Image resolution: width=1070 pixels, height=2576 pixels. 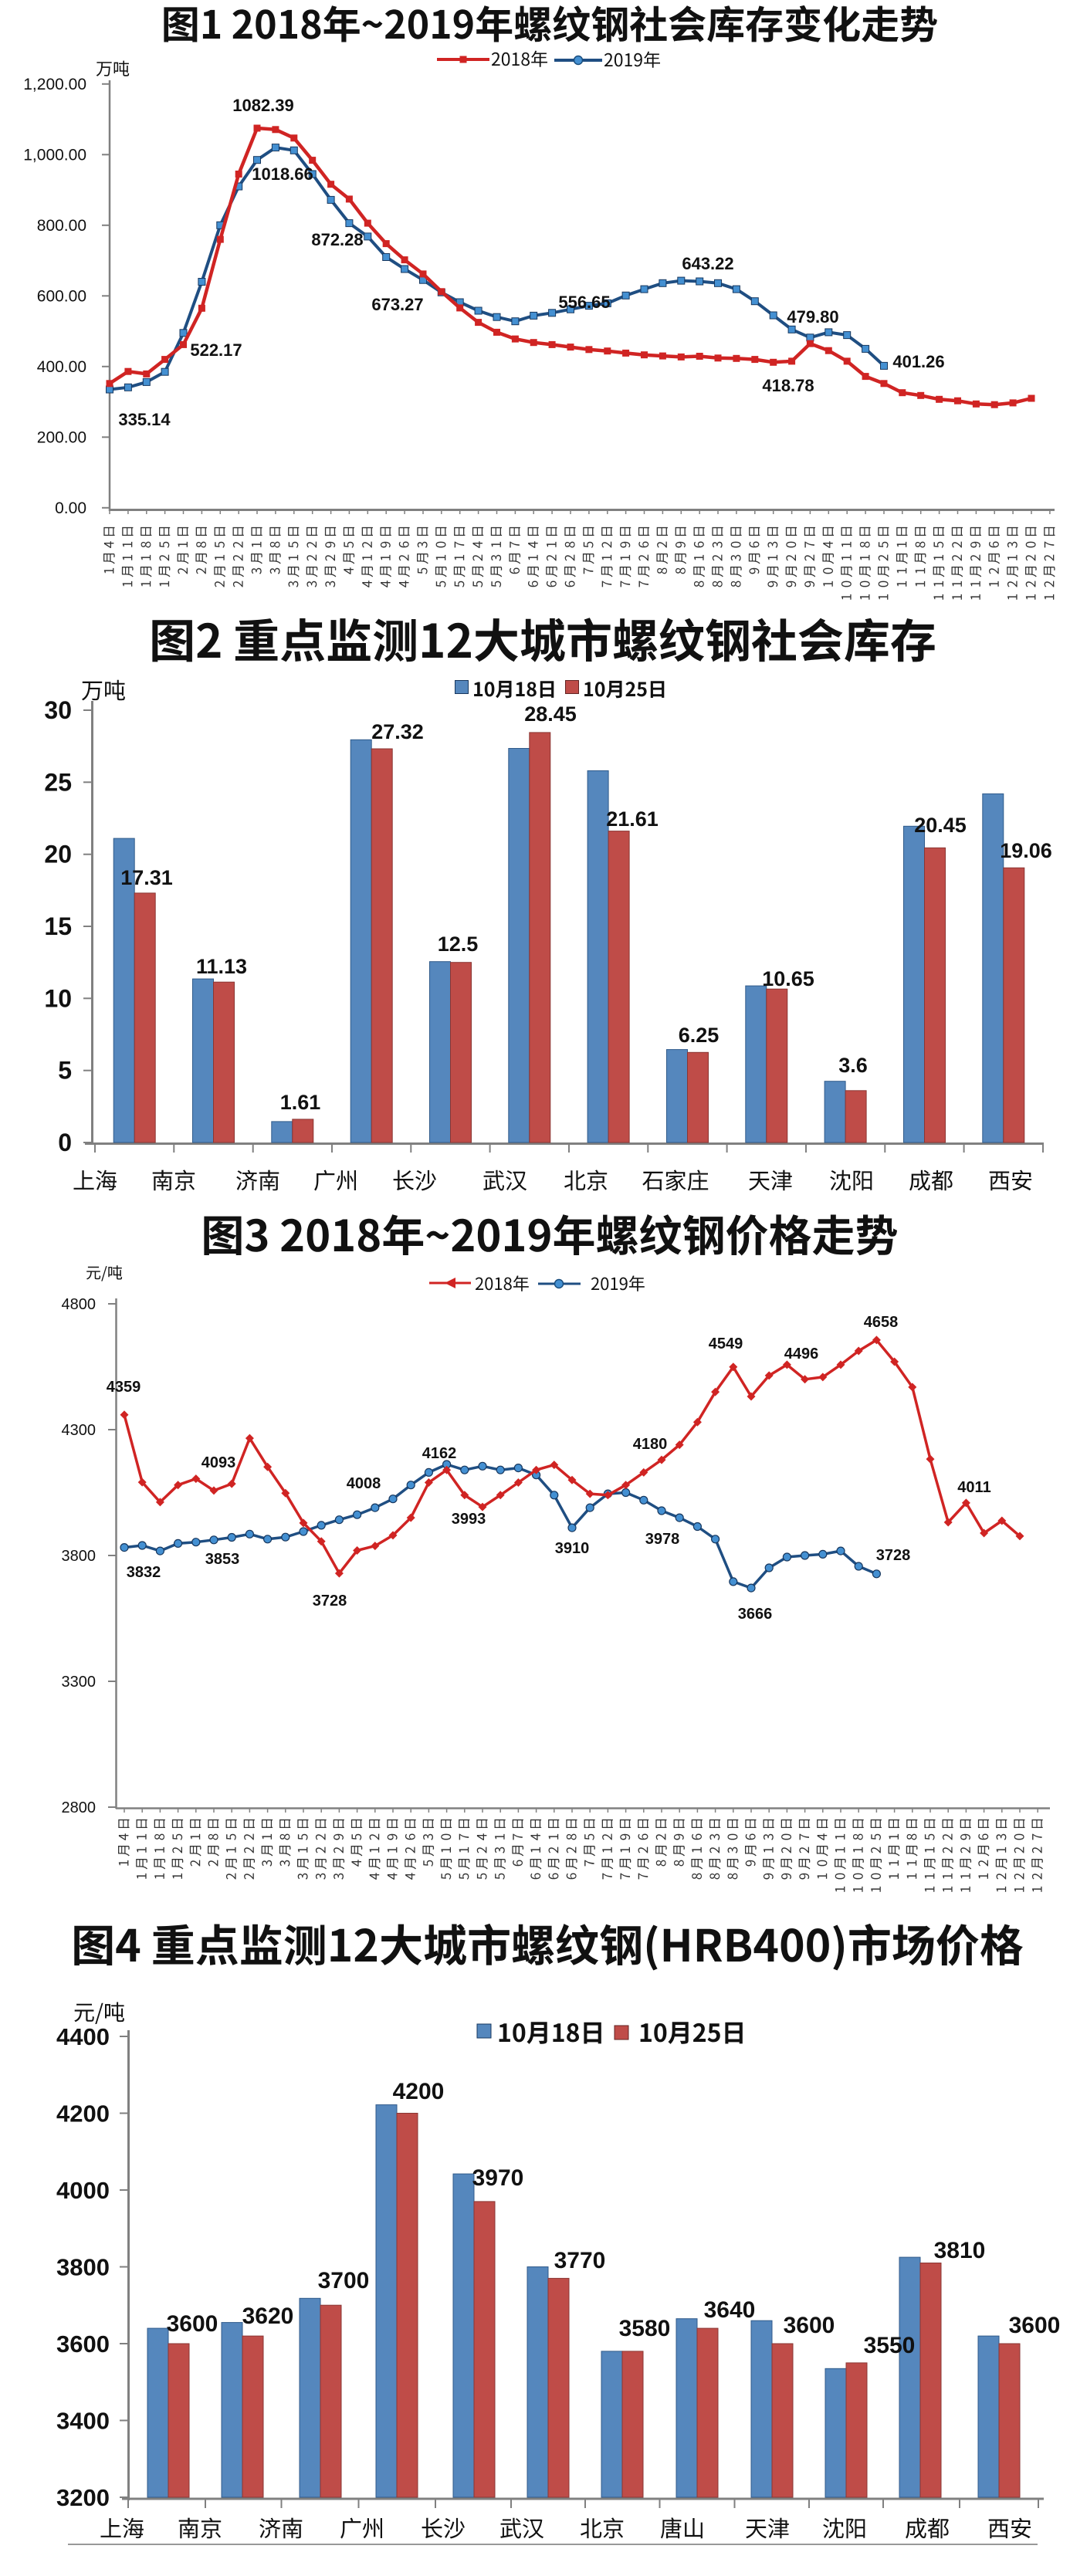 What do you see at coordinates (300, 1103) in the screenshot?
I see `svg-text: 1.61` at bounding box center [300, 1103].